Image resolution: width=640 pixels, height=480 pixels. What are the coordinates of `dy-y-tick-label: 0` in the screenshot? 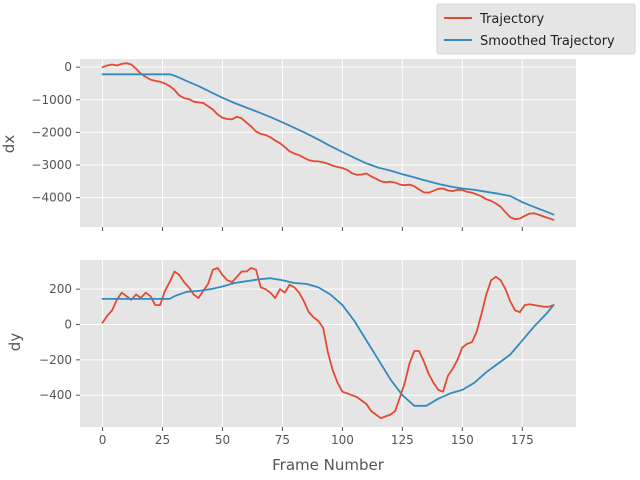 It's located at (68, 325).